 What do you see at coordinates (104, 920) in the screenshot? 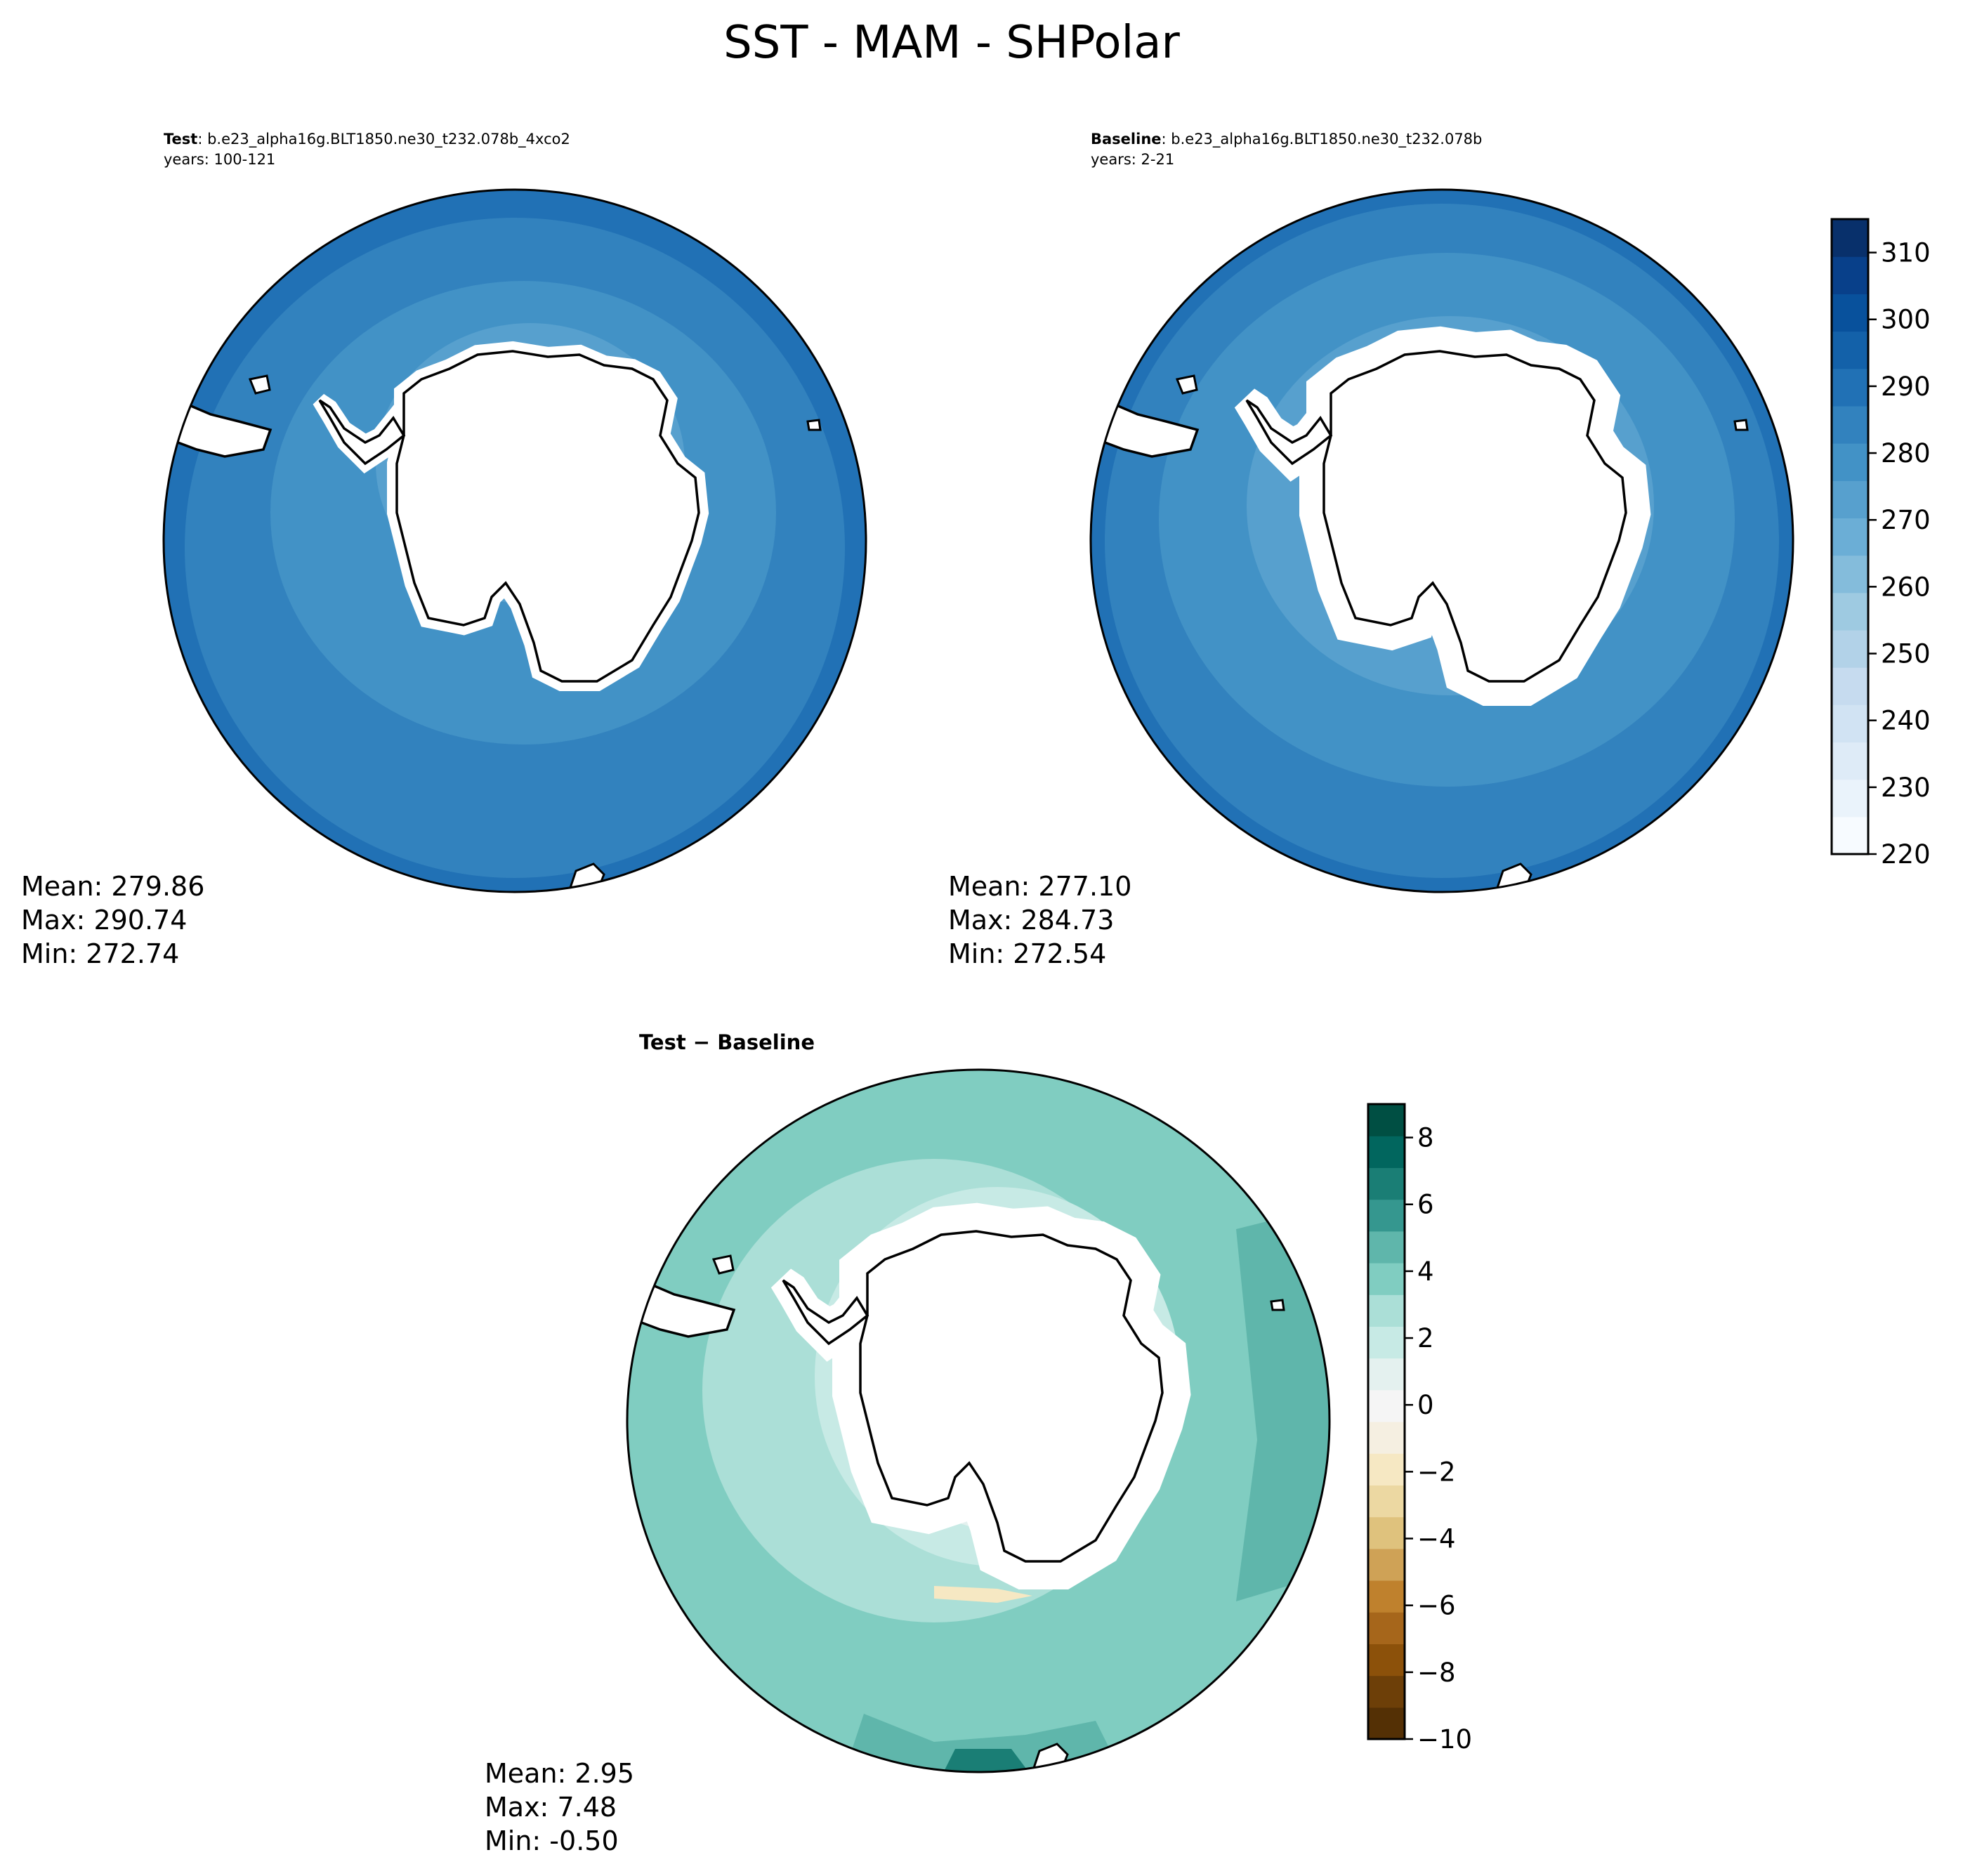
I see `test-stat-max: Max: 290.74` at bounding box center [104, 920].